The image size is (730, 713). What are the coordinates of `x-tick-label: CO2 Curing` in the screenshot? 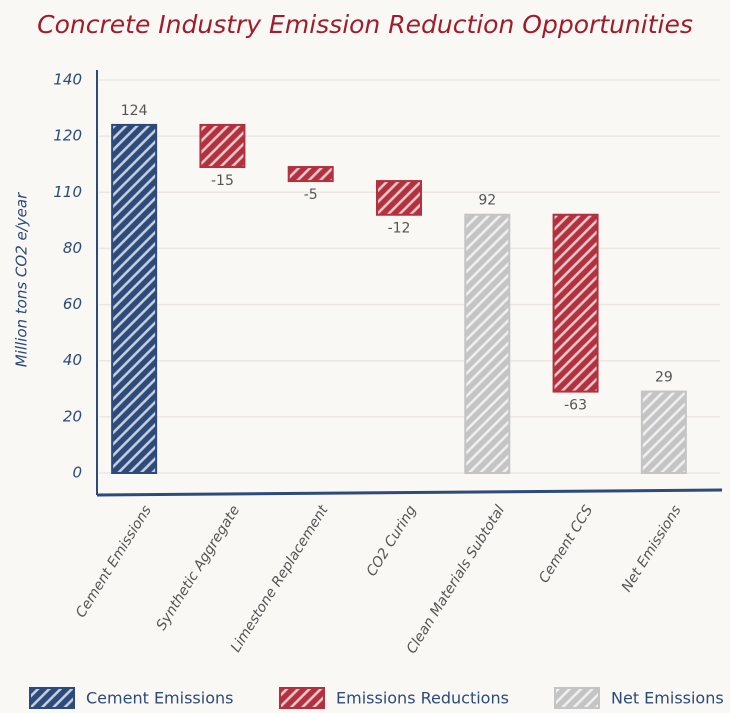 It's located at (392, 541).